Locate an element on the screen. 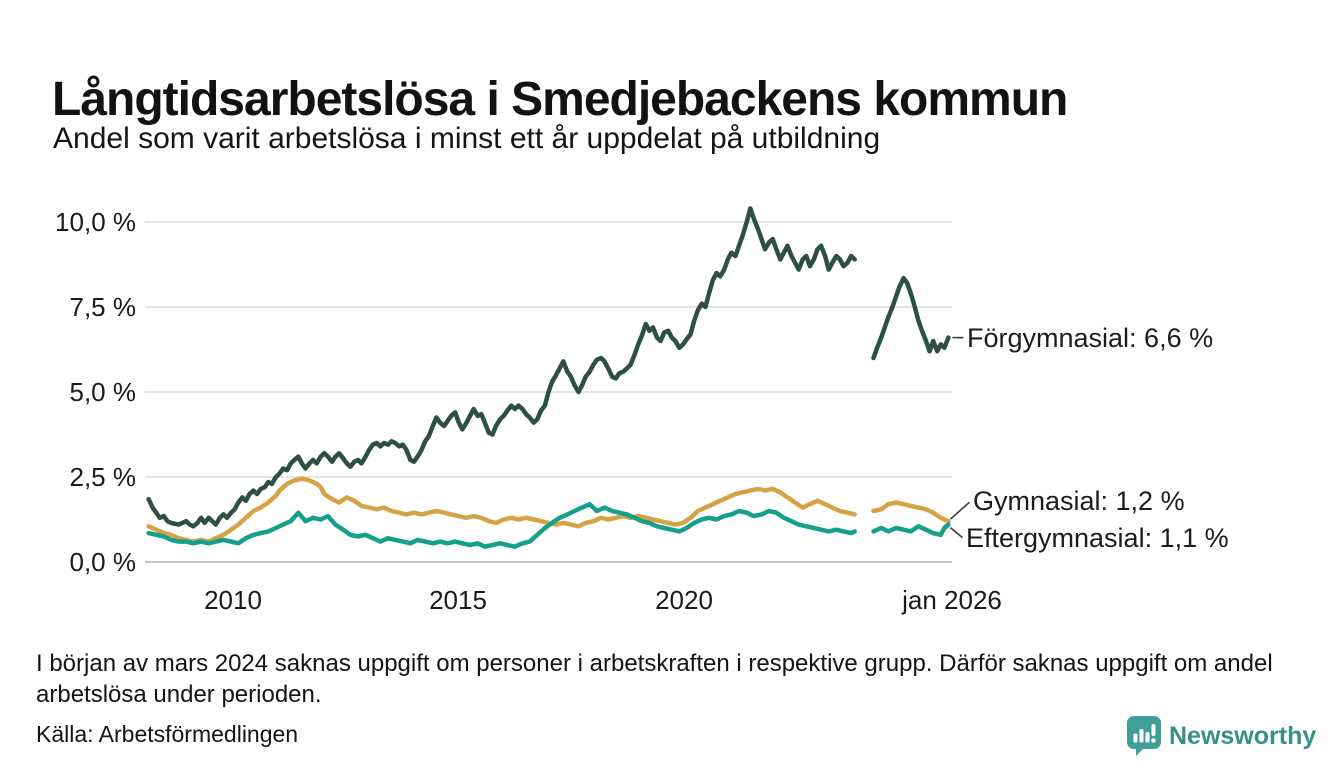 Image resolution: width=1340 pixels, height=780 pixels. y-tick-7-5: 7,5 % is located at coordinates (103, 307).